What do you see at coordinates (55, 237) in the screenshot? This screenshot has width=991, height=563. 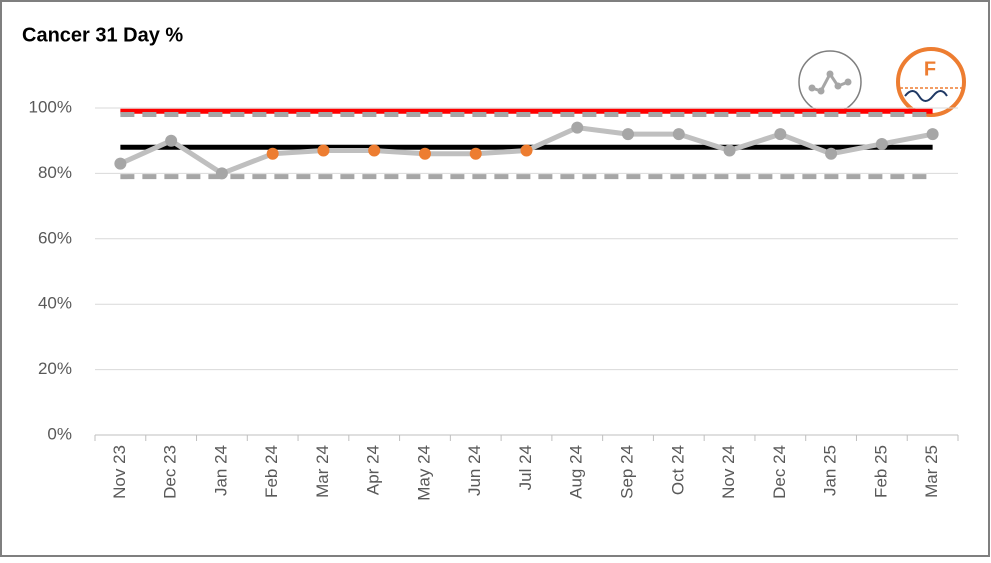 I see `y-tick-label: 60%` at bounding box center [55, 237].